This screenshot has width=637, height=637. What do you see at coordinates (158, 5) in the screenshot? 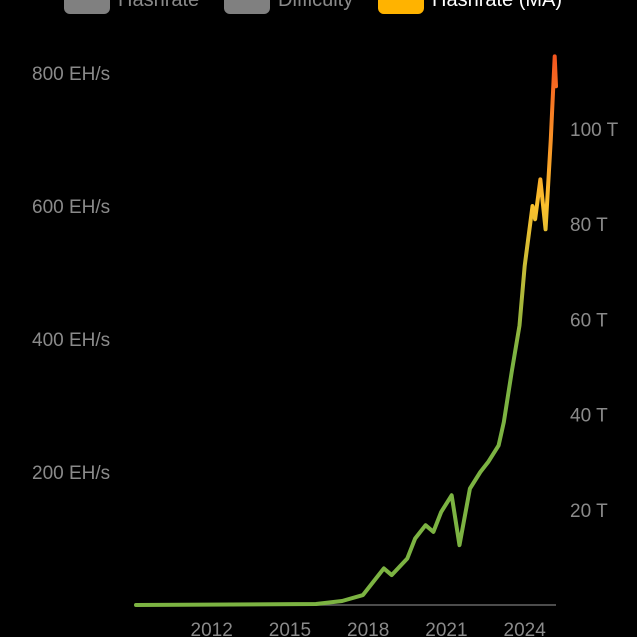
I see `legend-label: Hashrate` at bounding box center [158, 5].